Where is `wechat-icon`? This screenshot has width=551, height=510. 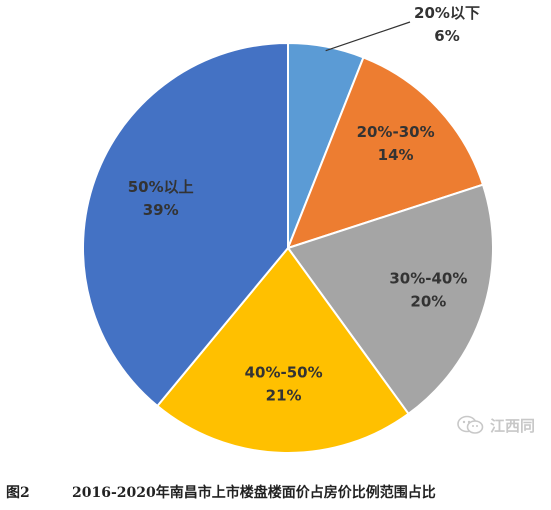 wechat-icon is located at coordinates (470, 424).